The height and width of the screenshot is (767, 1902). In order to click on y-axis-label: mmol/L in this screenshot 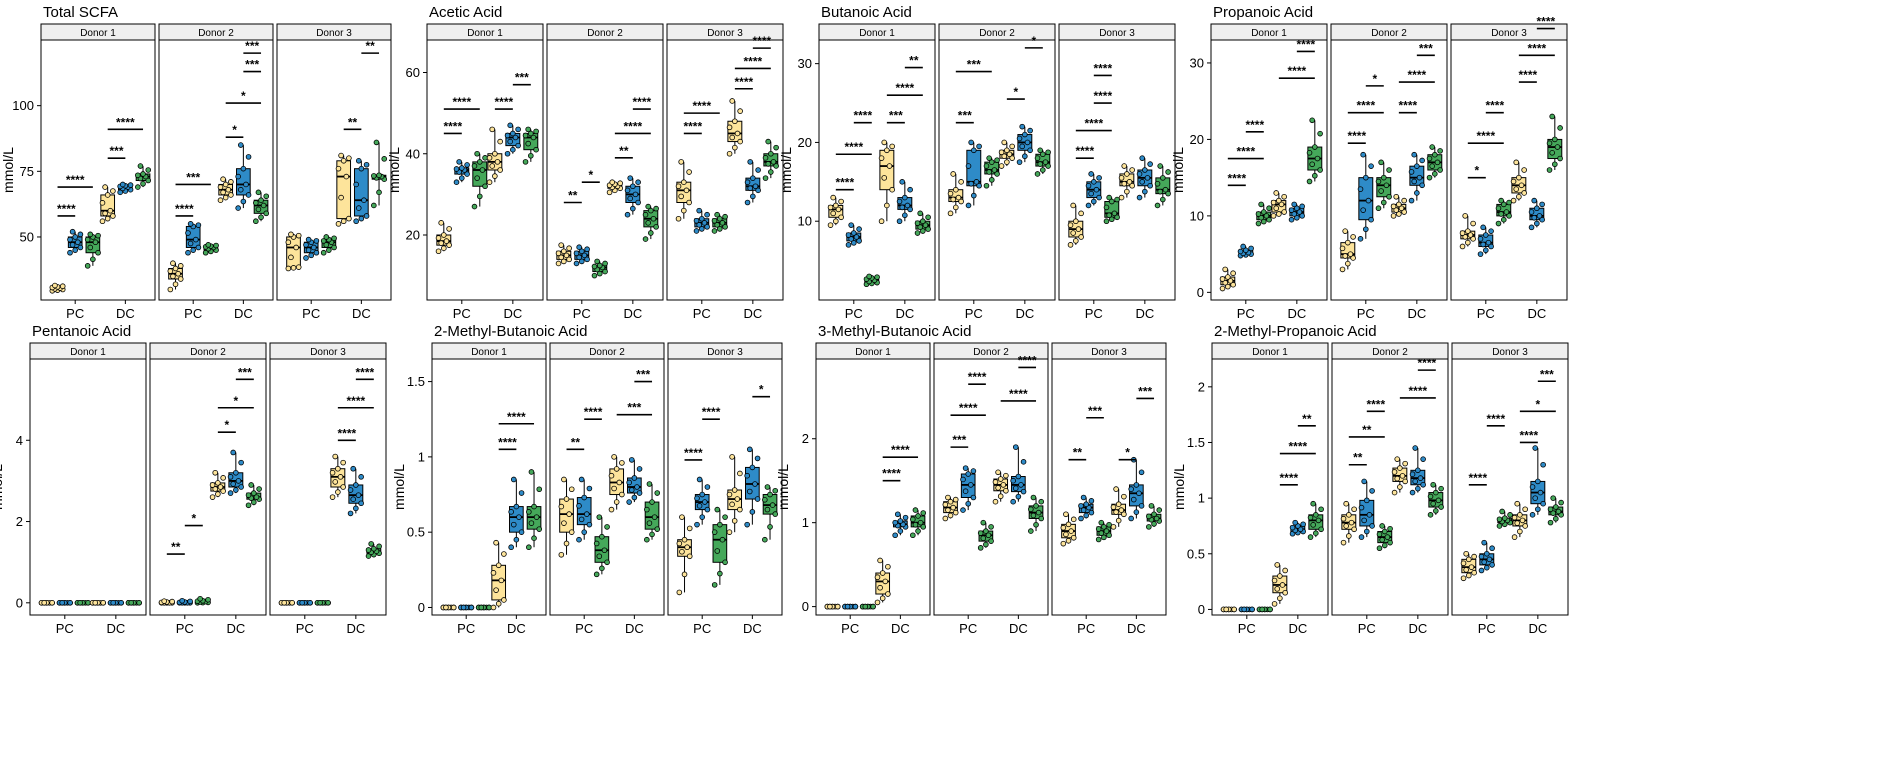, I will do `click(8, 170)`.